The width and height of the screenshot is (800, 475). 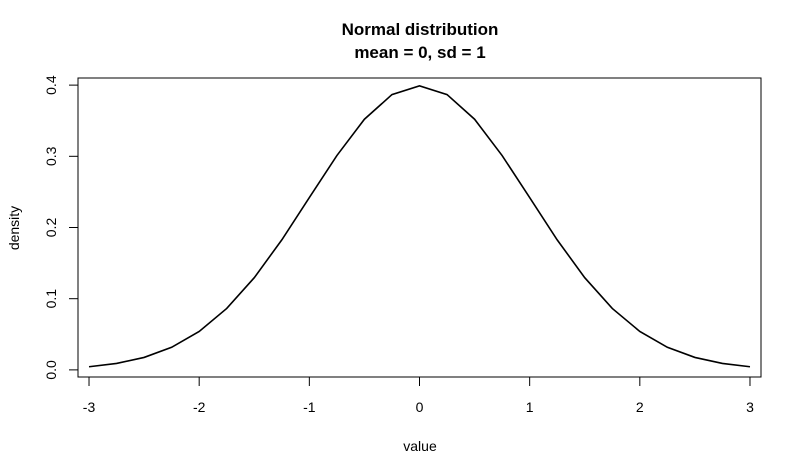 What do you see at coordinates (14, 228) in the screenshot?
I see `y-axis-label: density` at bounding box center [14, 228].